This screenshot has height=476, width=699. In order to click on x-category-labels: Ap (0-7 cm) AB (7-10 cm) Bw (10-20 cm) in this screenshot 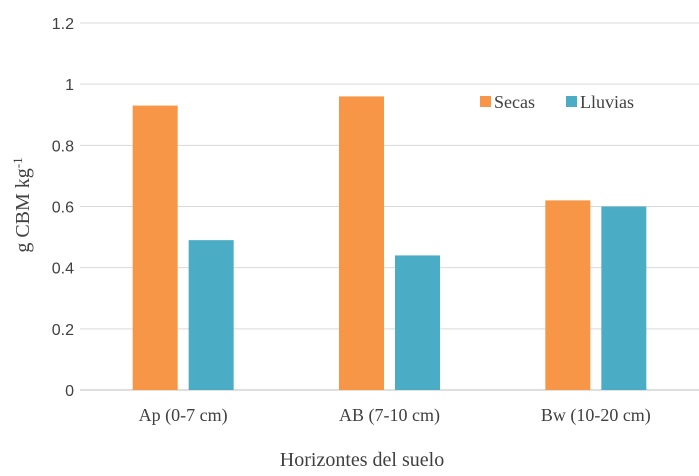, I will do `click(395, 415)`.